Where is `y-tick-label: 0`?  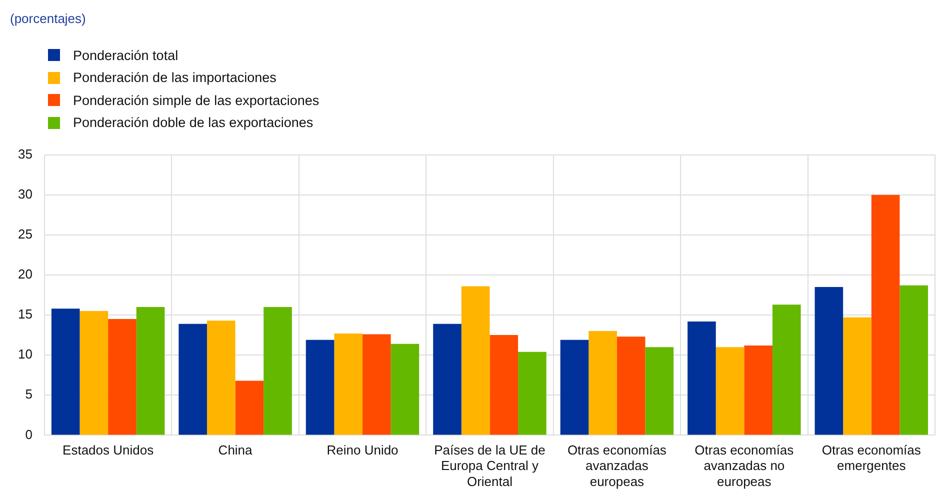
y-tick-label: 0 is located at coordinates (28, 434).